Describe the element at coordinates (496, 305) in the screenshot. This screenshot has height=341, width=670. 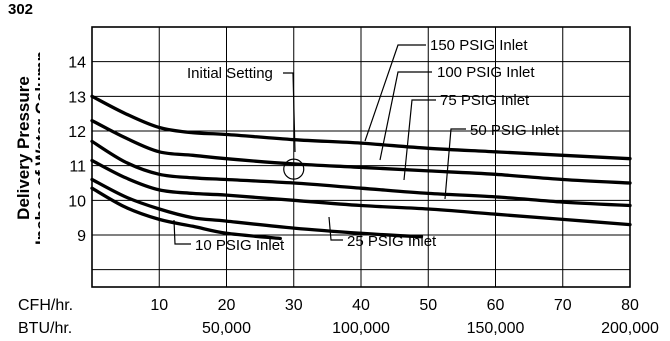
I see `x-tick-label-60: 60` at that location.